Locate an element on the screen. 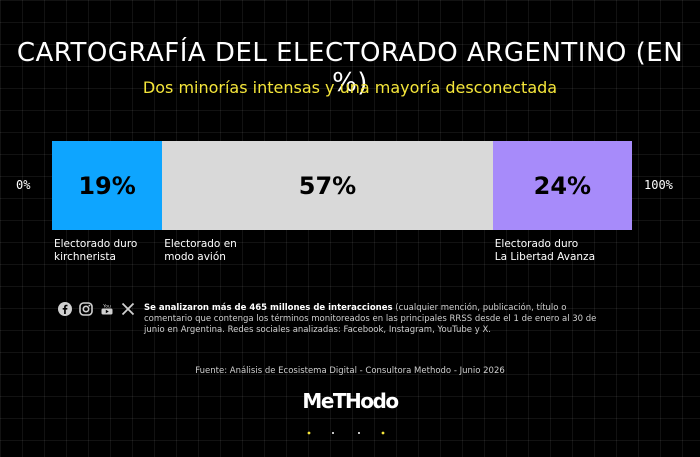  segment-category-label: Electorado en modo avión is located at coordinates (200, 250).